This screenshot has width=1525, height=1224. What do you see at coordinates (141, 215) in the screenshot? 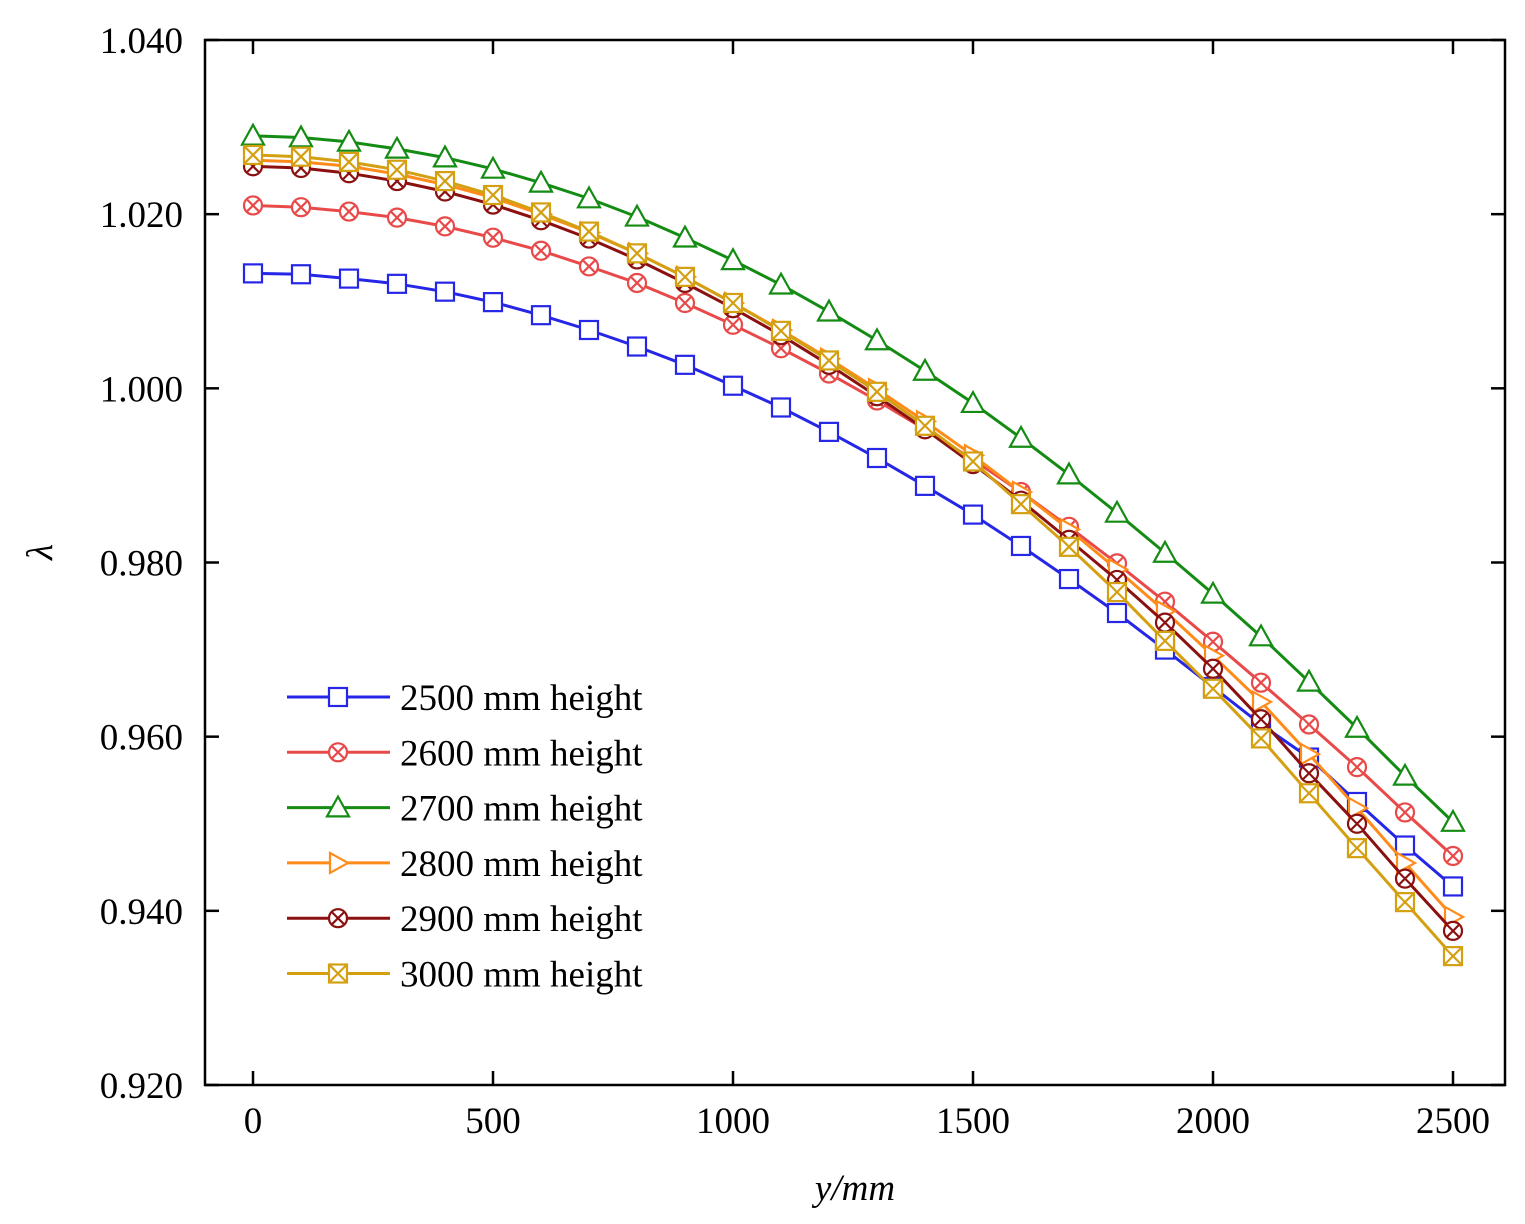
I see `y-tick-label: 1.020` at bounding box center [141, 215].